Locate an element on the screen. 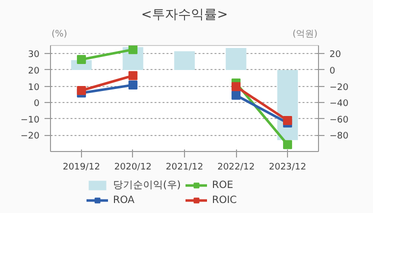 The height and width of the screenshot is (263, 402). y2-tick-label: −80 is located at coordinates (339, 137).